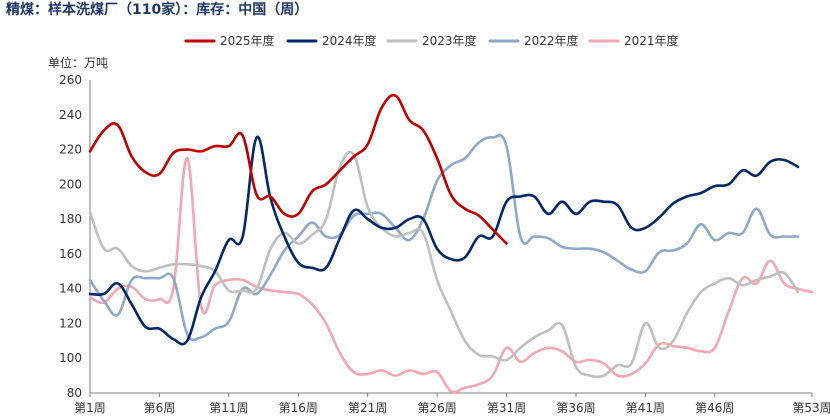 This screenshot has width=830, height=417. I want to click on x-tick-label: 第53周, so click(811, 408).